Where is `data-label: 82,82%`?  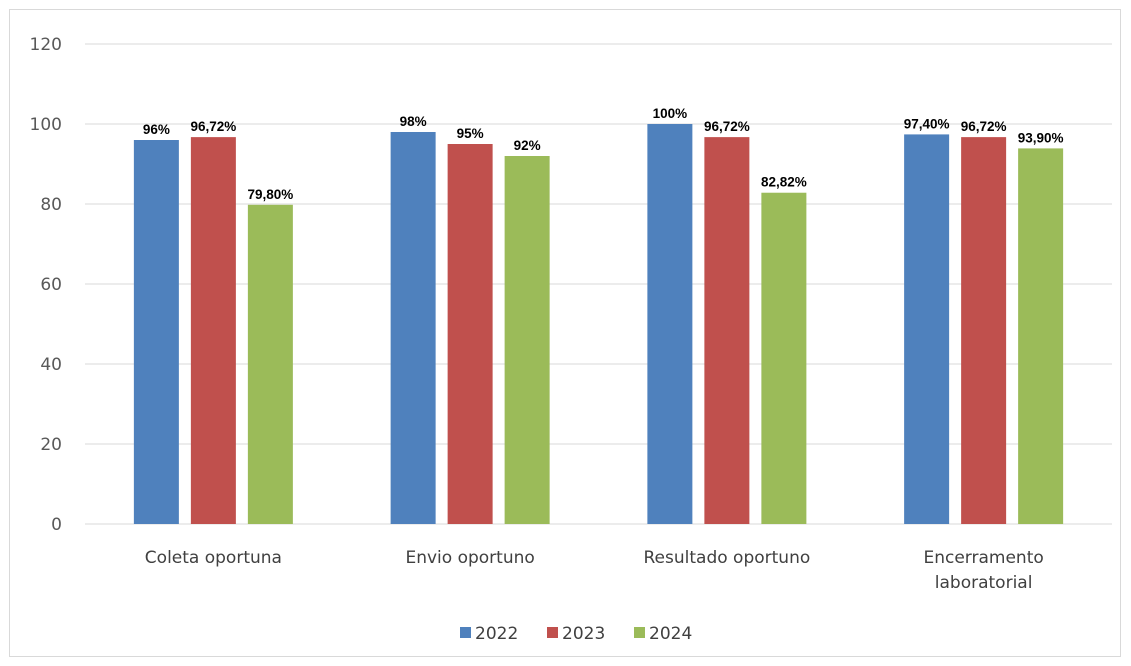
data-label: 82,82% is located at coordinates (784, 182).